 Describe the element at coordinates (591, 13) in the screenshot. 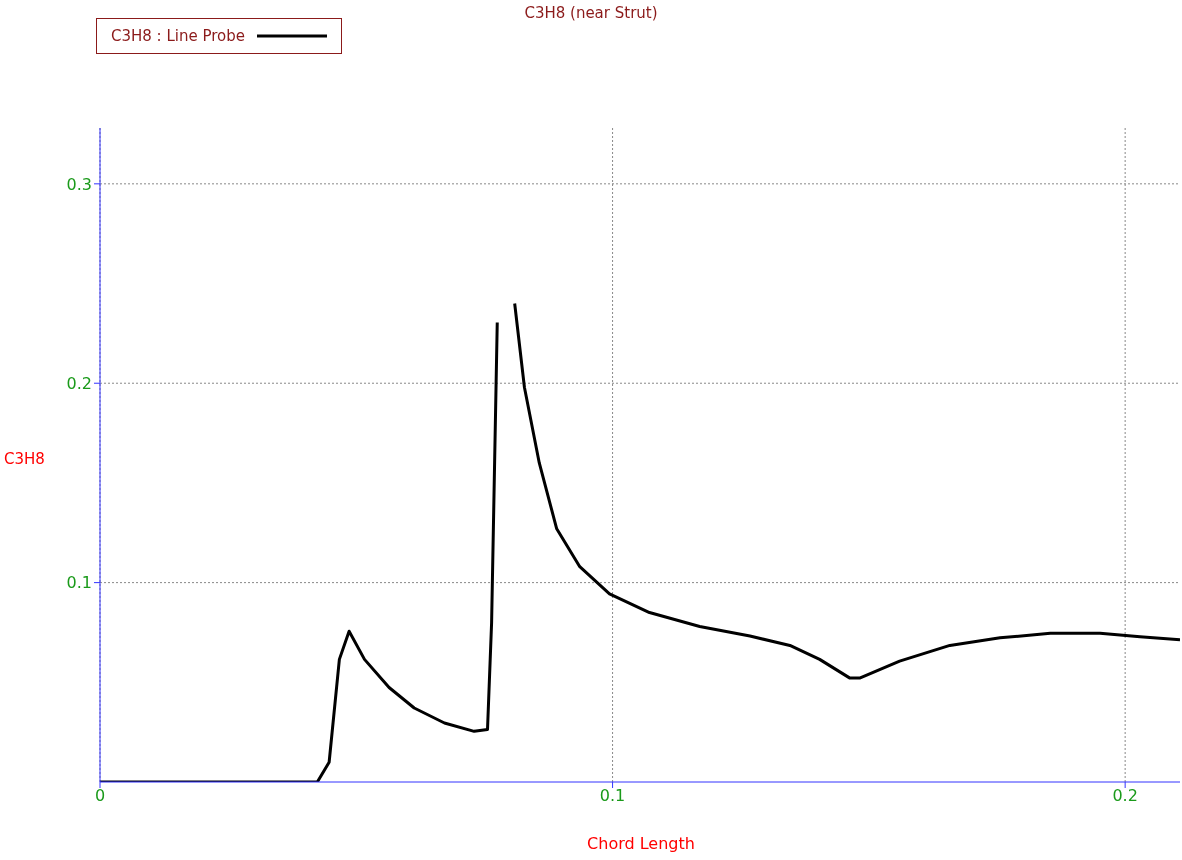

I see `chart-title: C3H8 (near Strut)` at that location.